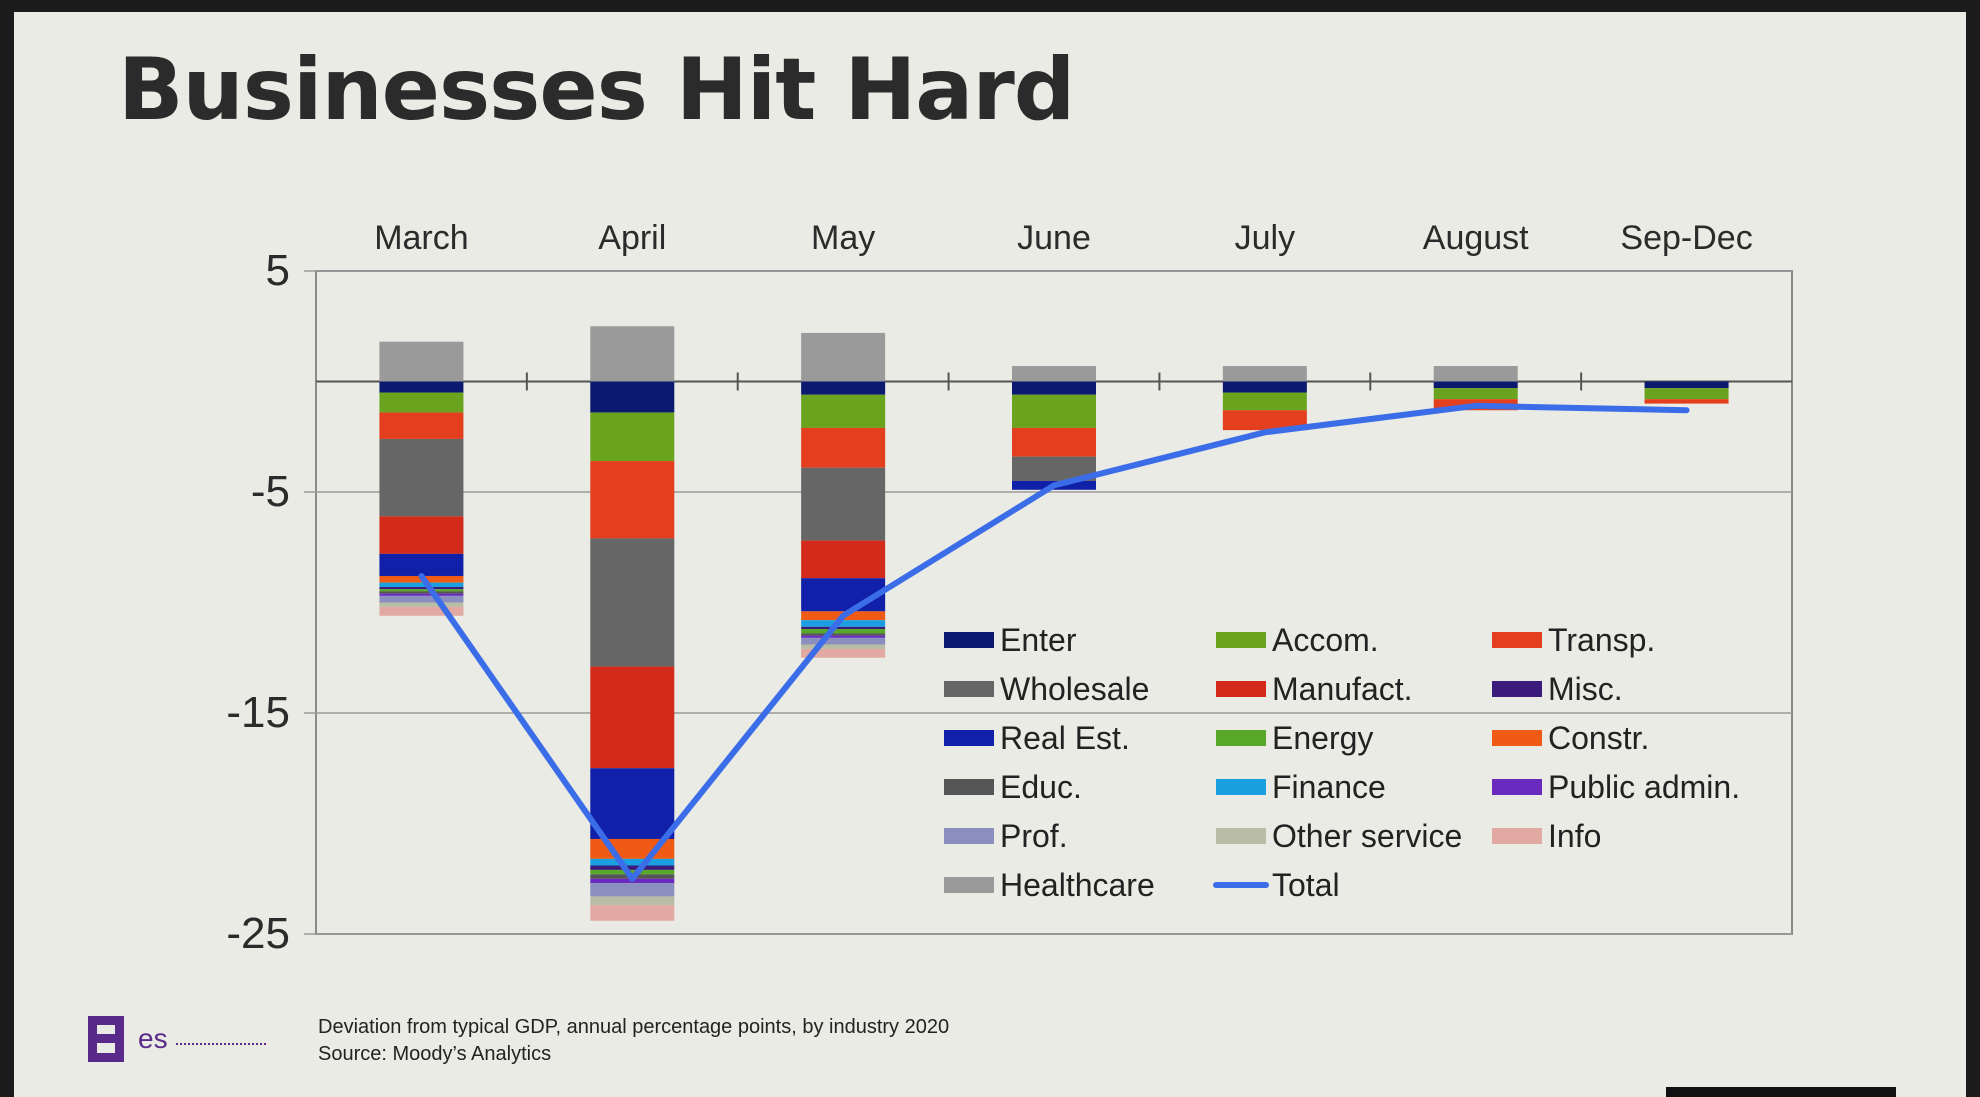 This screenshot has width=1980, height=1097. I want to click on caption-source: Source: Moody’s Analytics, so click(435, 1054).